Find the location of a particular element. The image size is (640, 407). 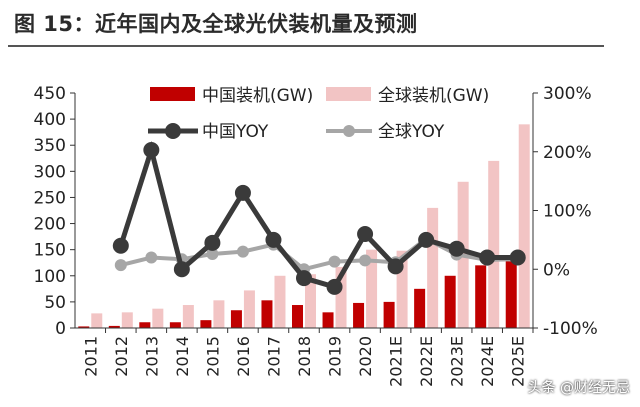

left-tick-label: 50 is located at coordinates (55, 303).